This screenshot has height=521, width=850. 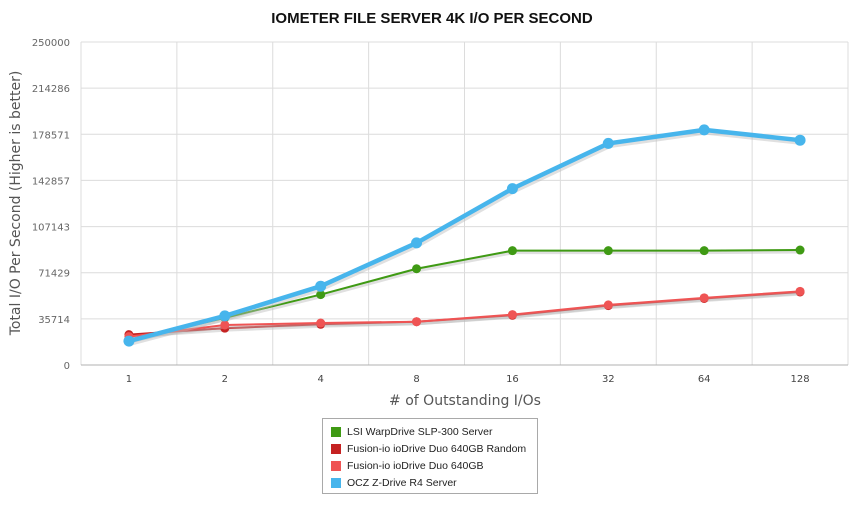 I want to click on chart-title: IOMETER FILE SERVER 4K I/O PER SECOND, so click(x=432, y=18).